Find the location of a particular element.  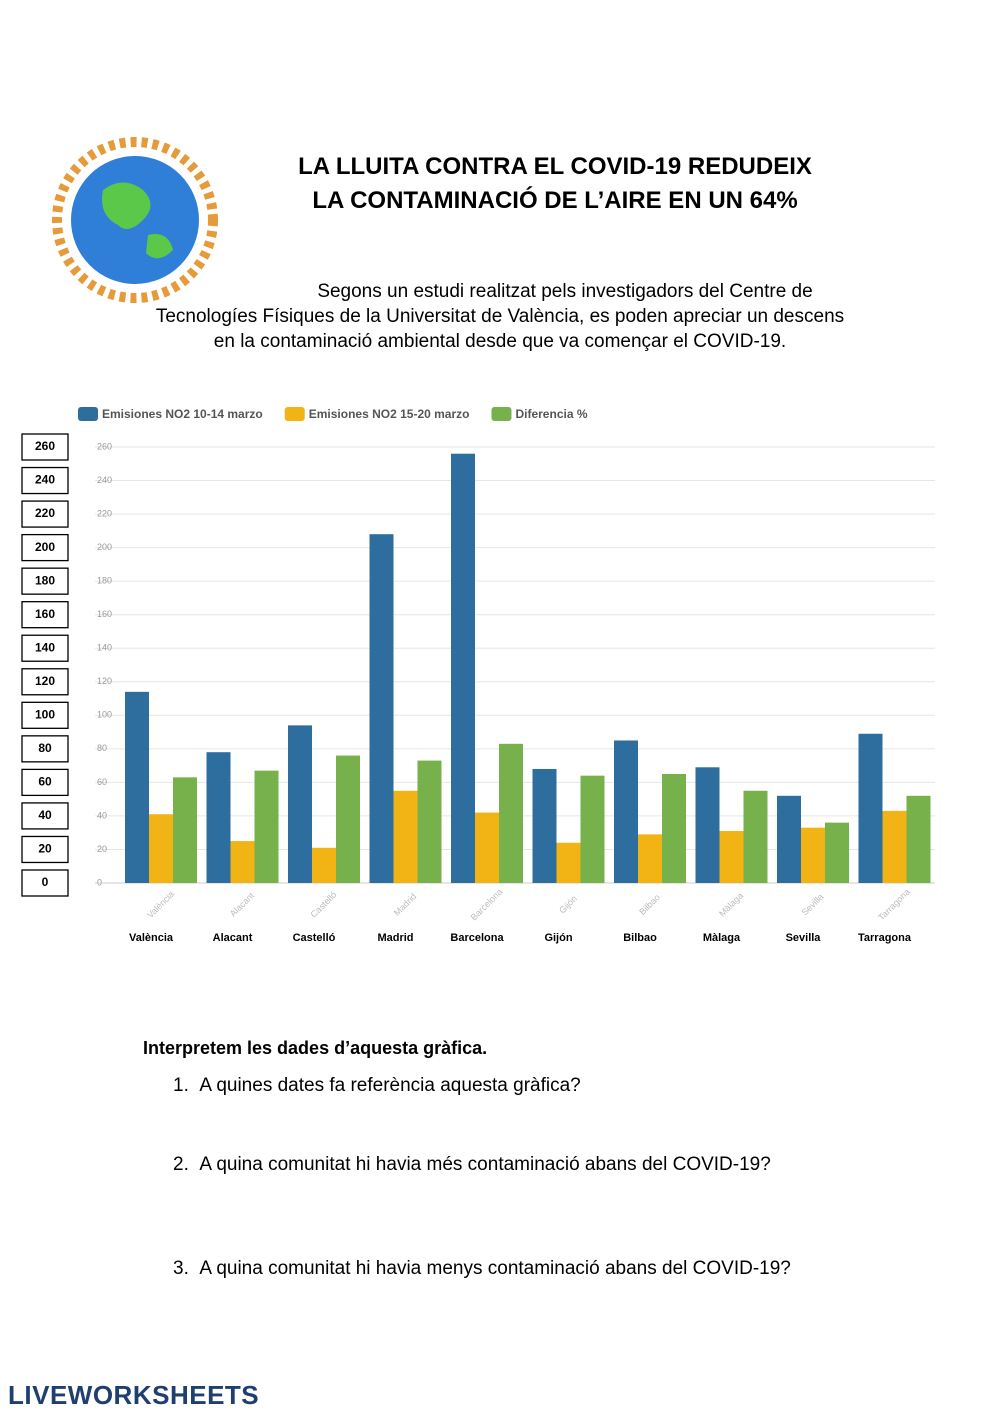

x-tick-label-rotated: Alacant is located at coordinates (242, 904).